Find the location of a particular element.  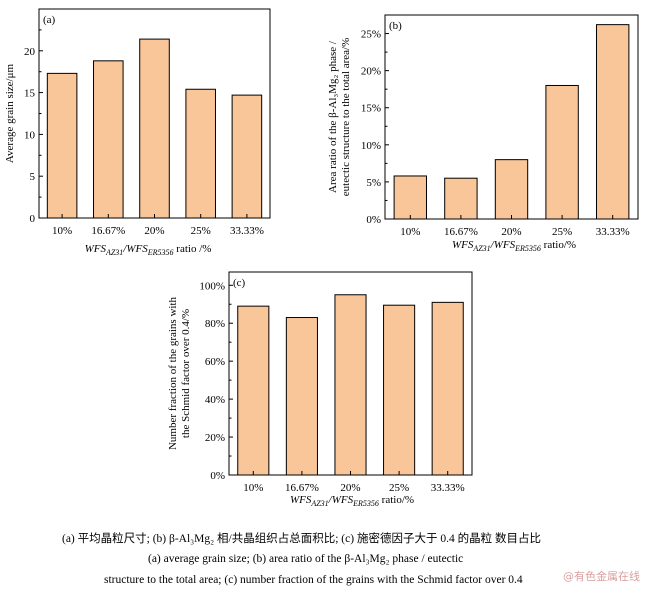

y-tick-label-c-4: 80% is located at coordinates (215, 324).